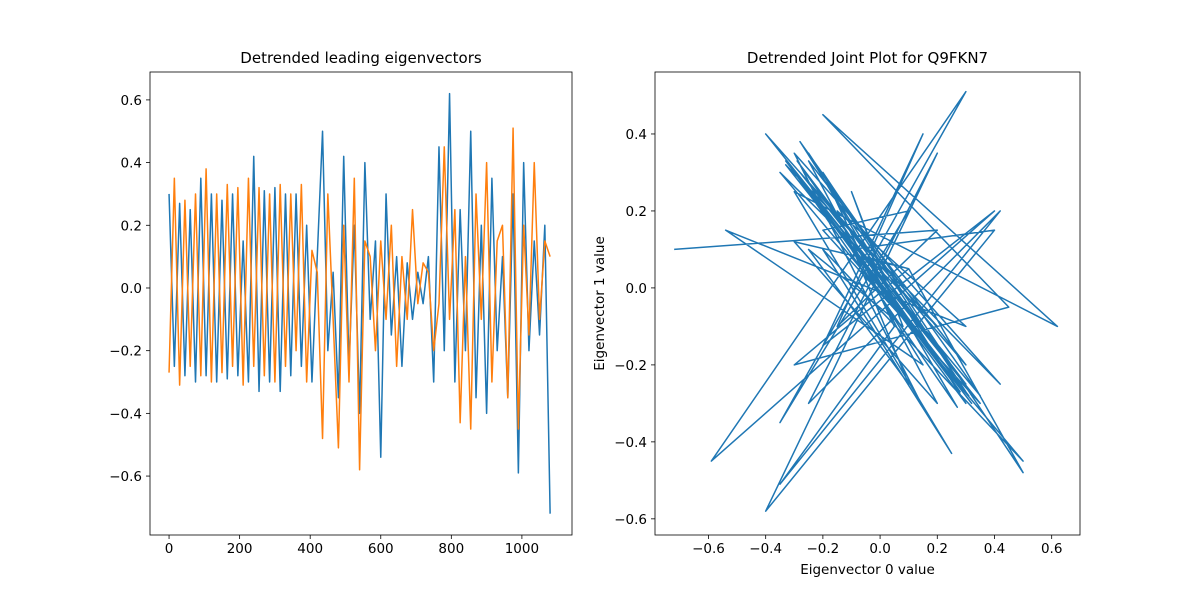 This screenshot has height=600, width=1200. I want to click on chart-title: Detrended Joint Plot for Q9FKN7, so click(867, 58).